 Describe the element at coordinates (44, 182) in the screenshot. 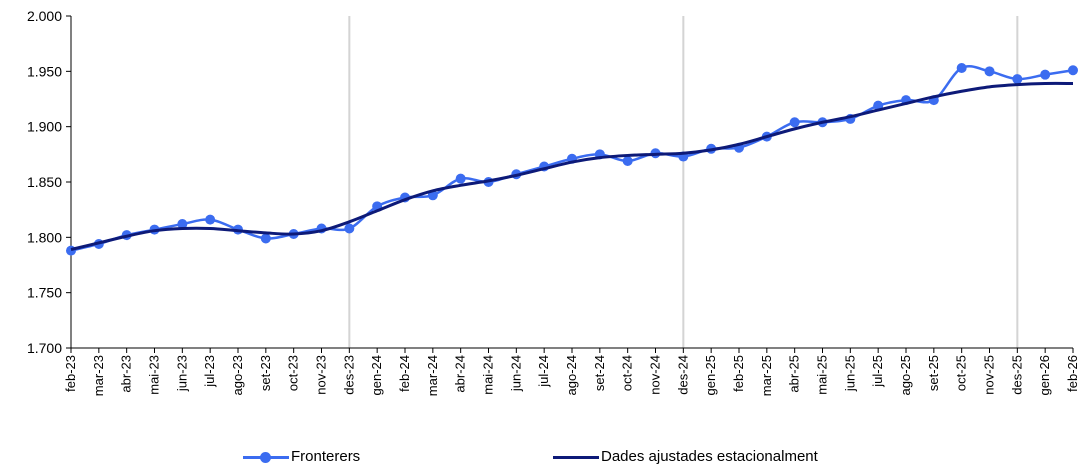

I see `y-tick-label: 1.850` at that location.